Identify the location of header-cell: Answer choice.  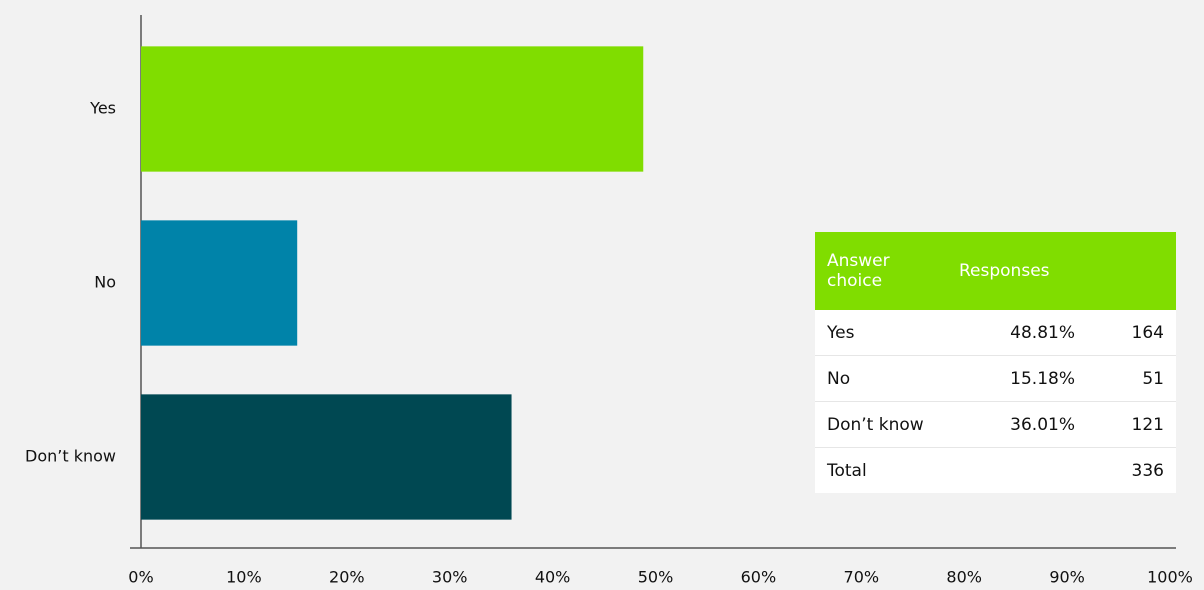
(881, 271).